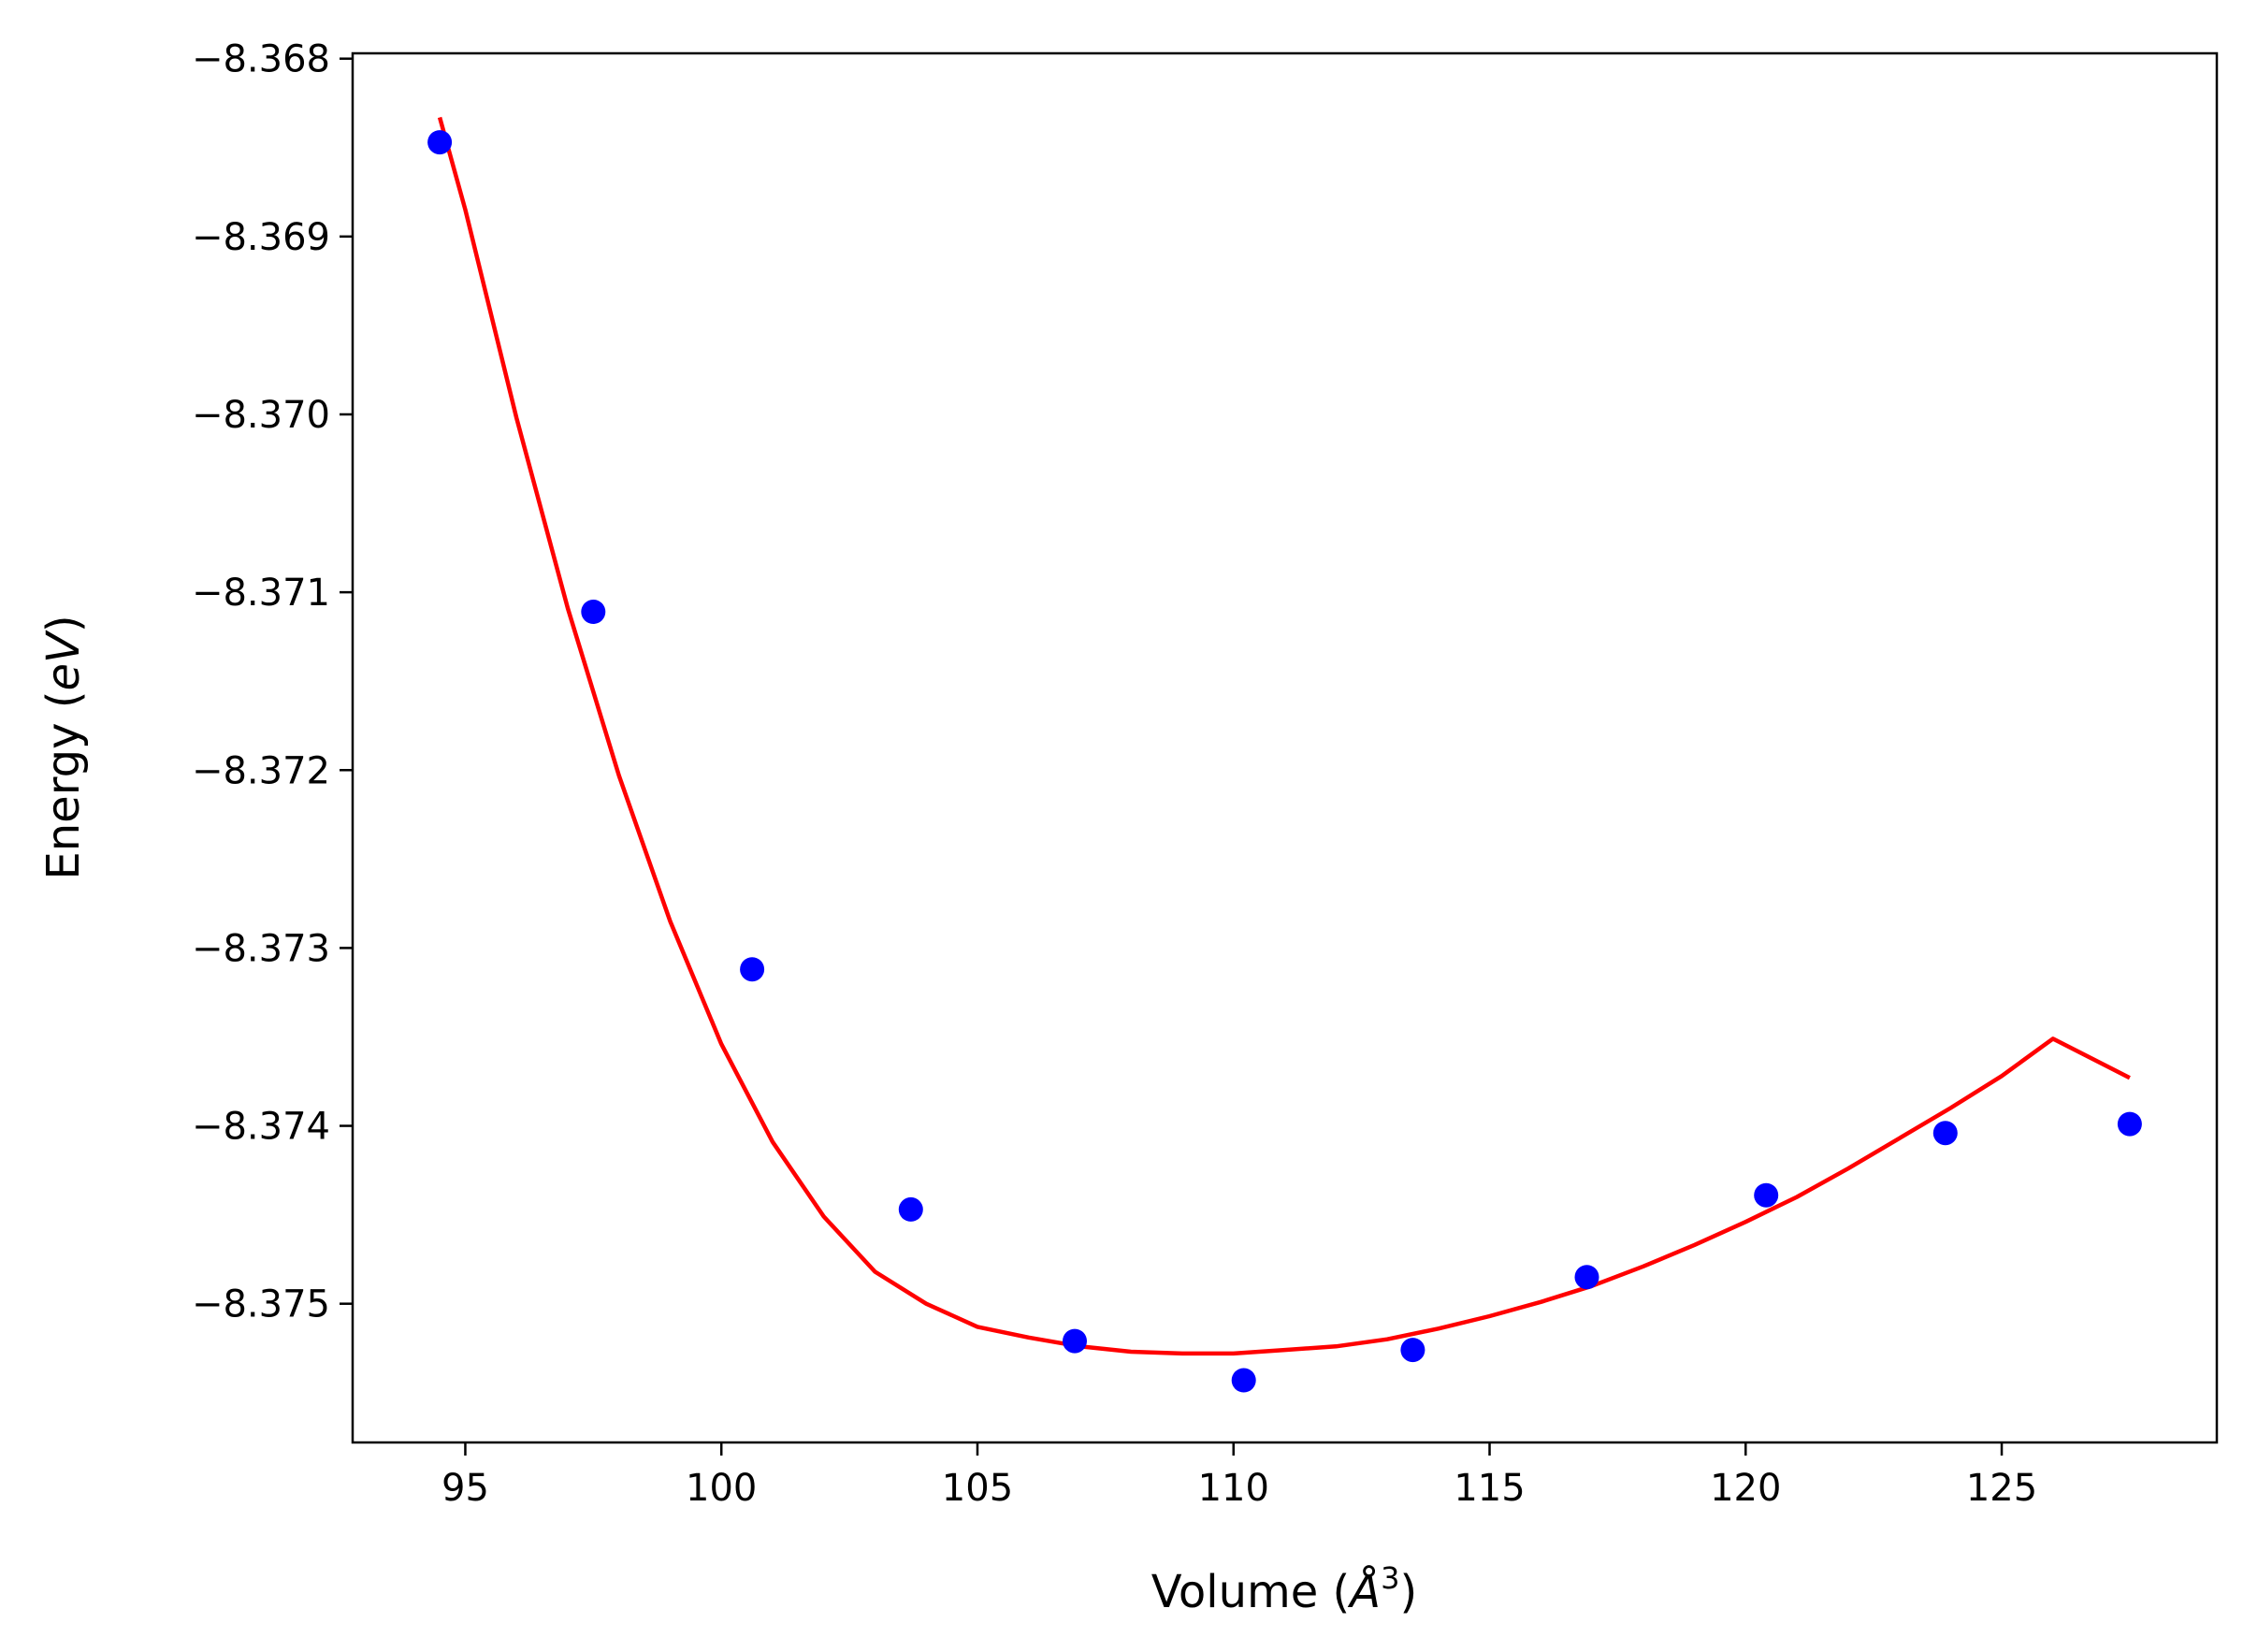 This screenshot has height=1652, width=2243. What do you see at coordinates (261, 1127) in the screenshot?
I see `y-tick-label: −8.374` at bounding box center [261, 1127].